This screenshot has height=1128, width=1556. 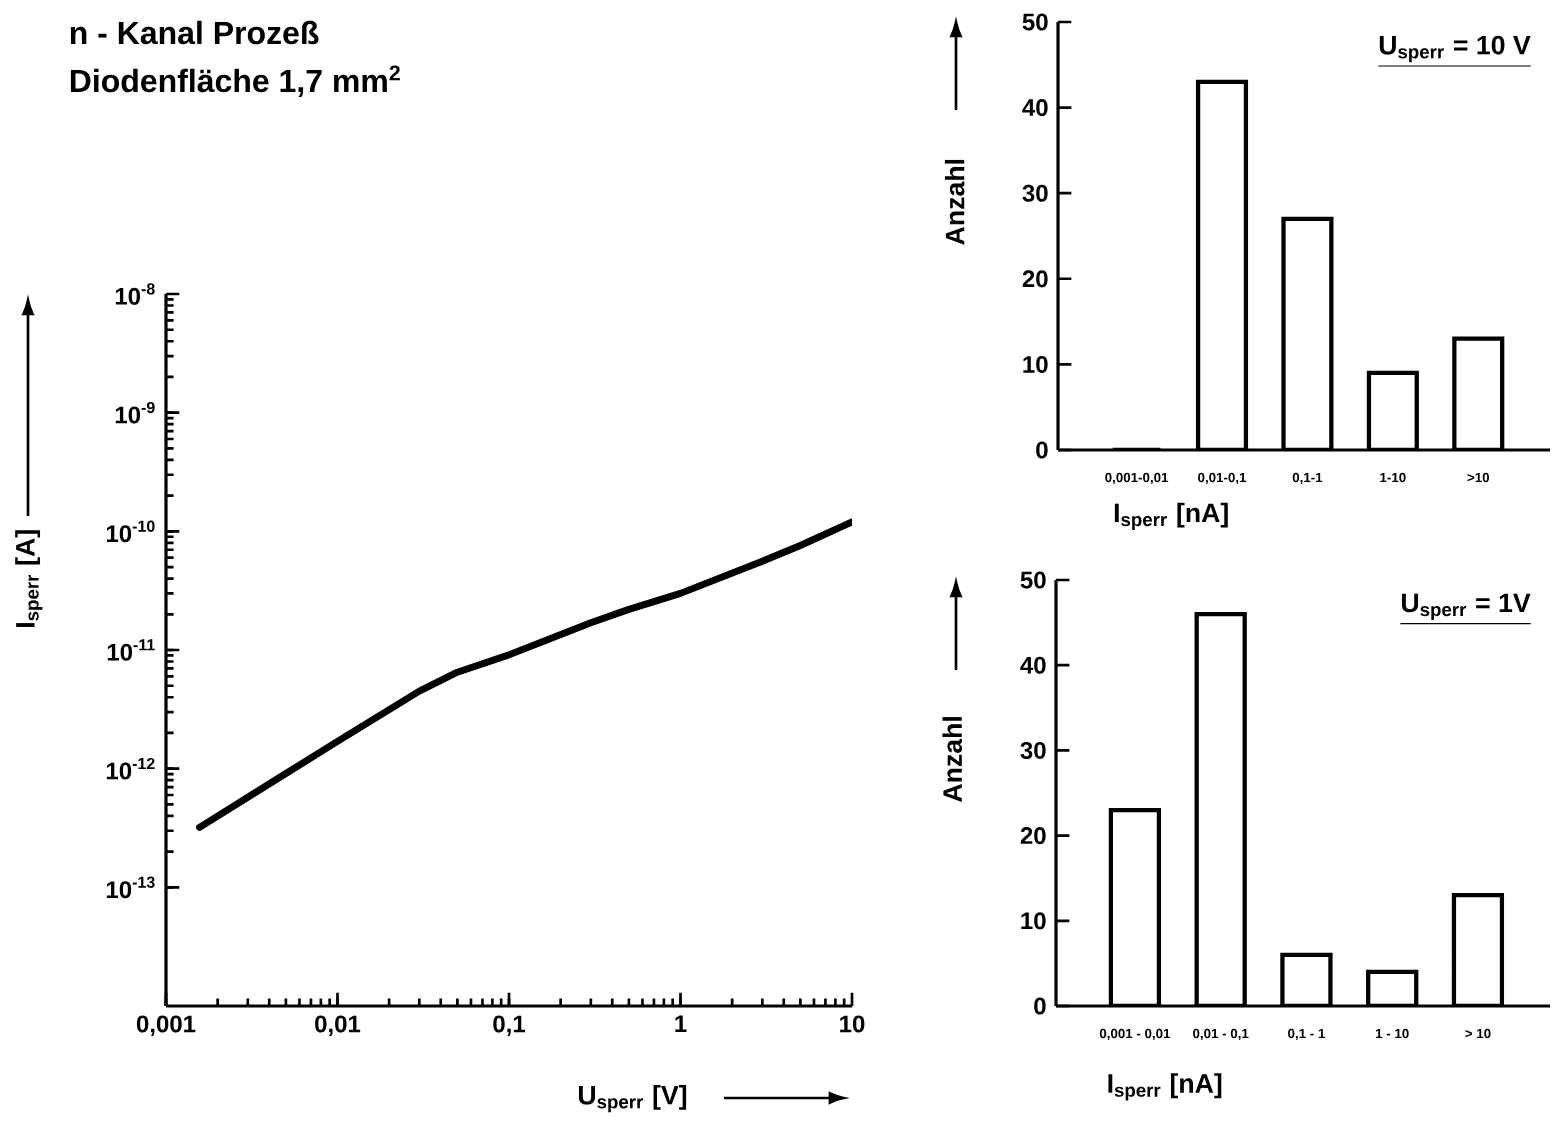 I want to click on annotation: U$_{sperr}$ = 10 V, so click(x=1455, y=49).